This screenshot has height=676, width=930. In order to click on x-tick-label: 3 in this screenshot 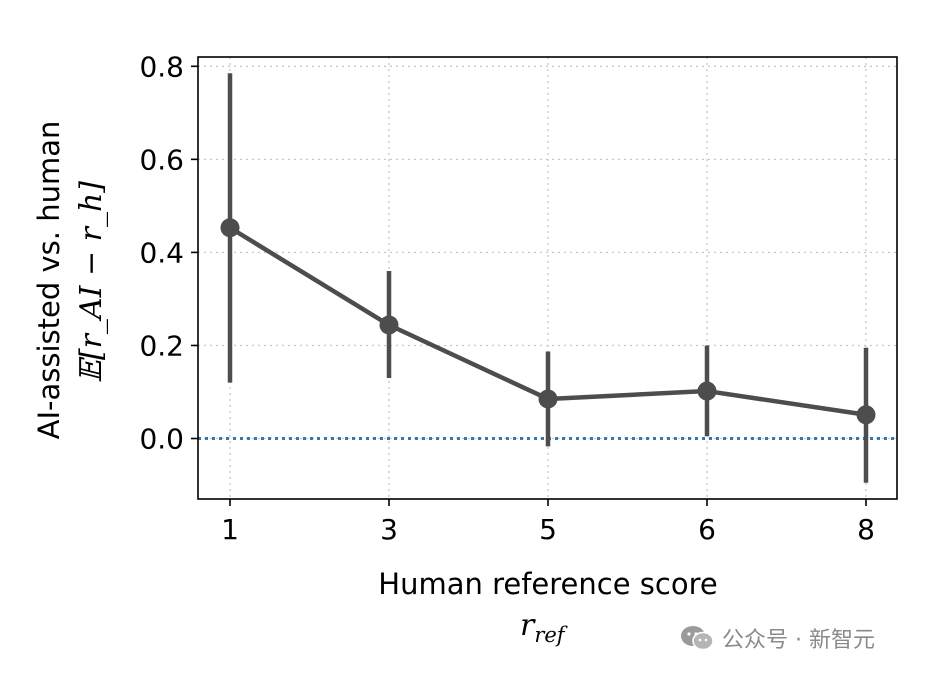, I will do `click(389, 529)`.